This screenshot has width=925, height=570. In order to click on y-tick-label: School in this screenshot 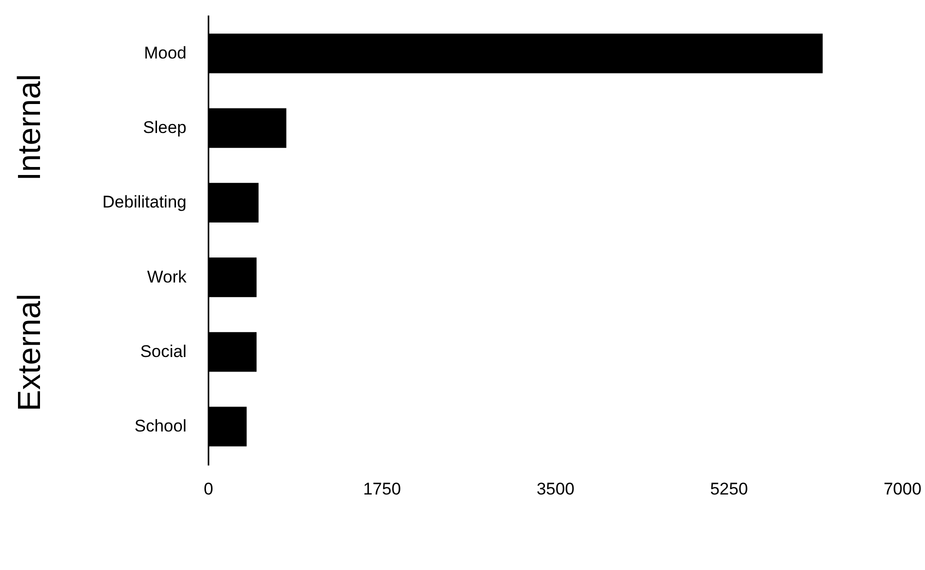, I will do `click(160, 426)`.